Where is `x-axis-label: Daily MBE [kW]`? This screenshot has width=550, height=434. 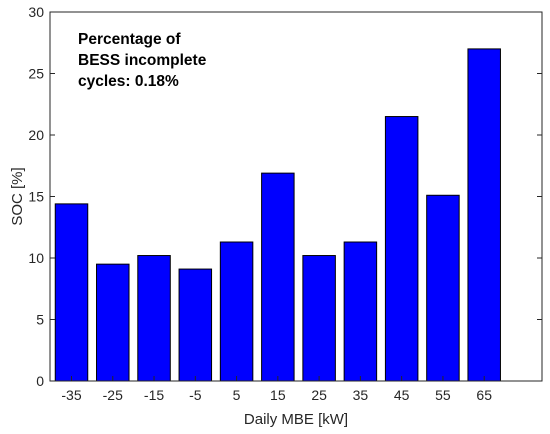
x-axis-label: Daily MBE [kW] is located at coordinates (296, 419).